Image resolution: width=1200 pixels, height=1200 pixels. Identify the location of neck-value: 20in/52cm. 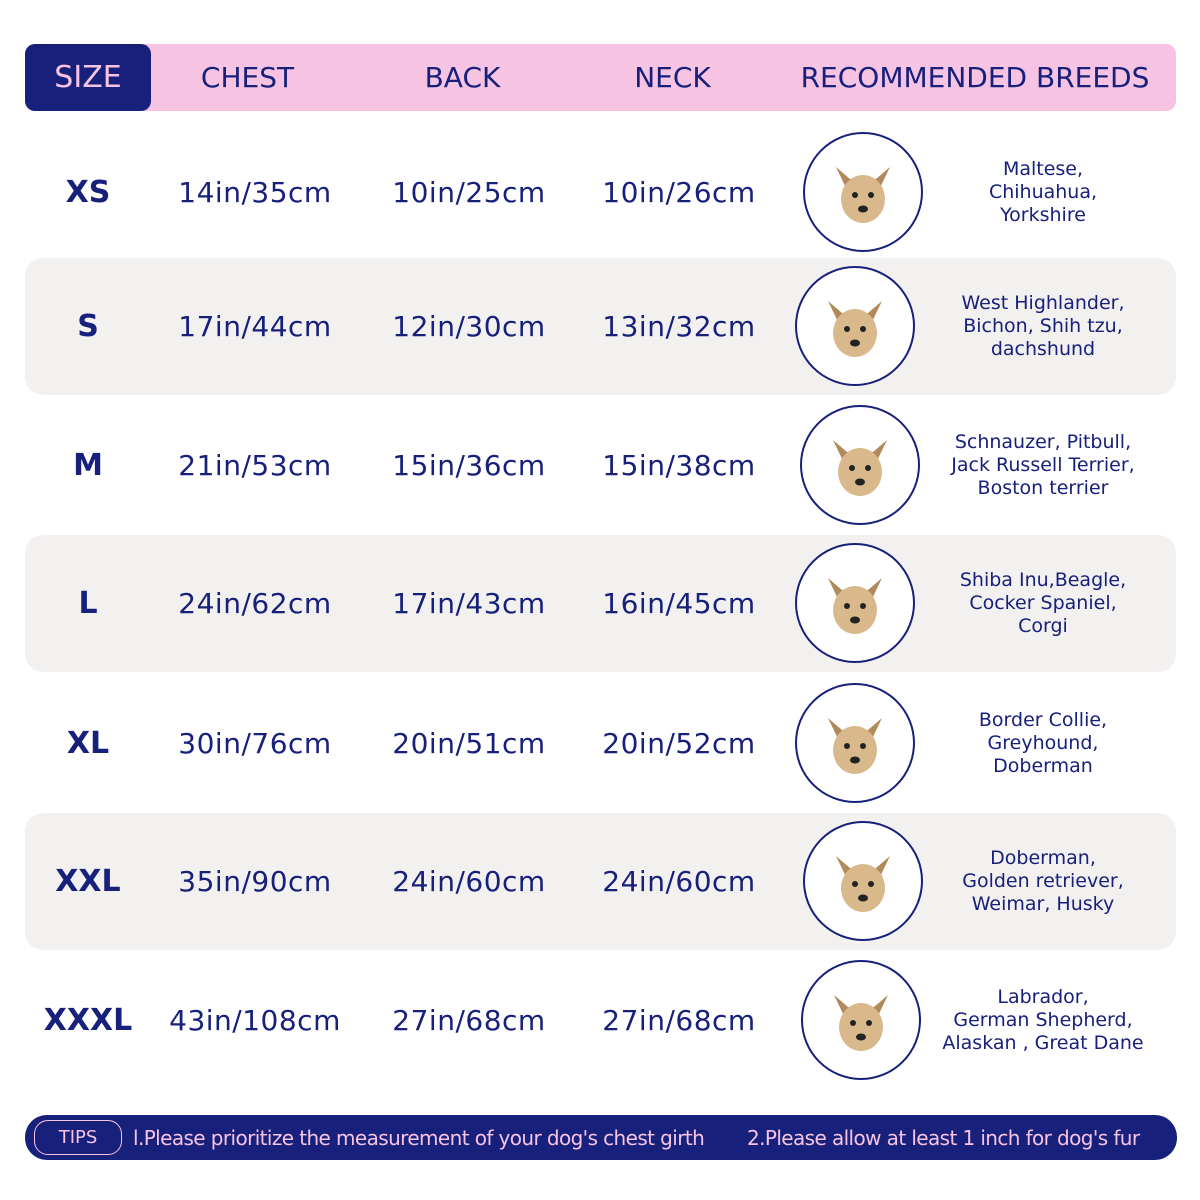
(679, 743).